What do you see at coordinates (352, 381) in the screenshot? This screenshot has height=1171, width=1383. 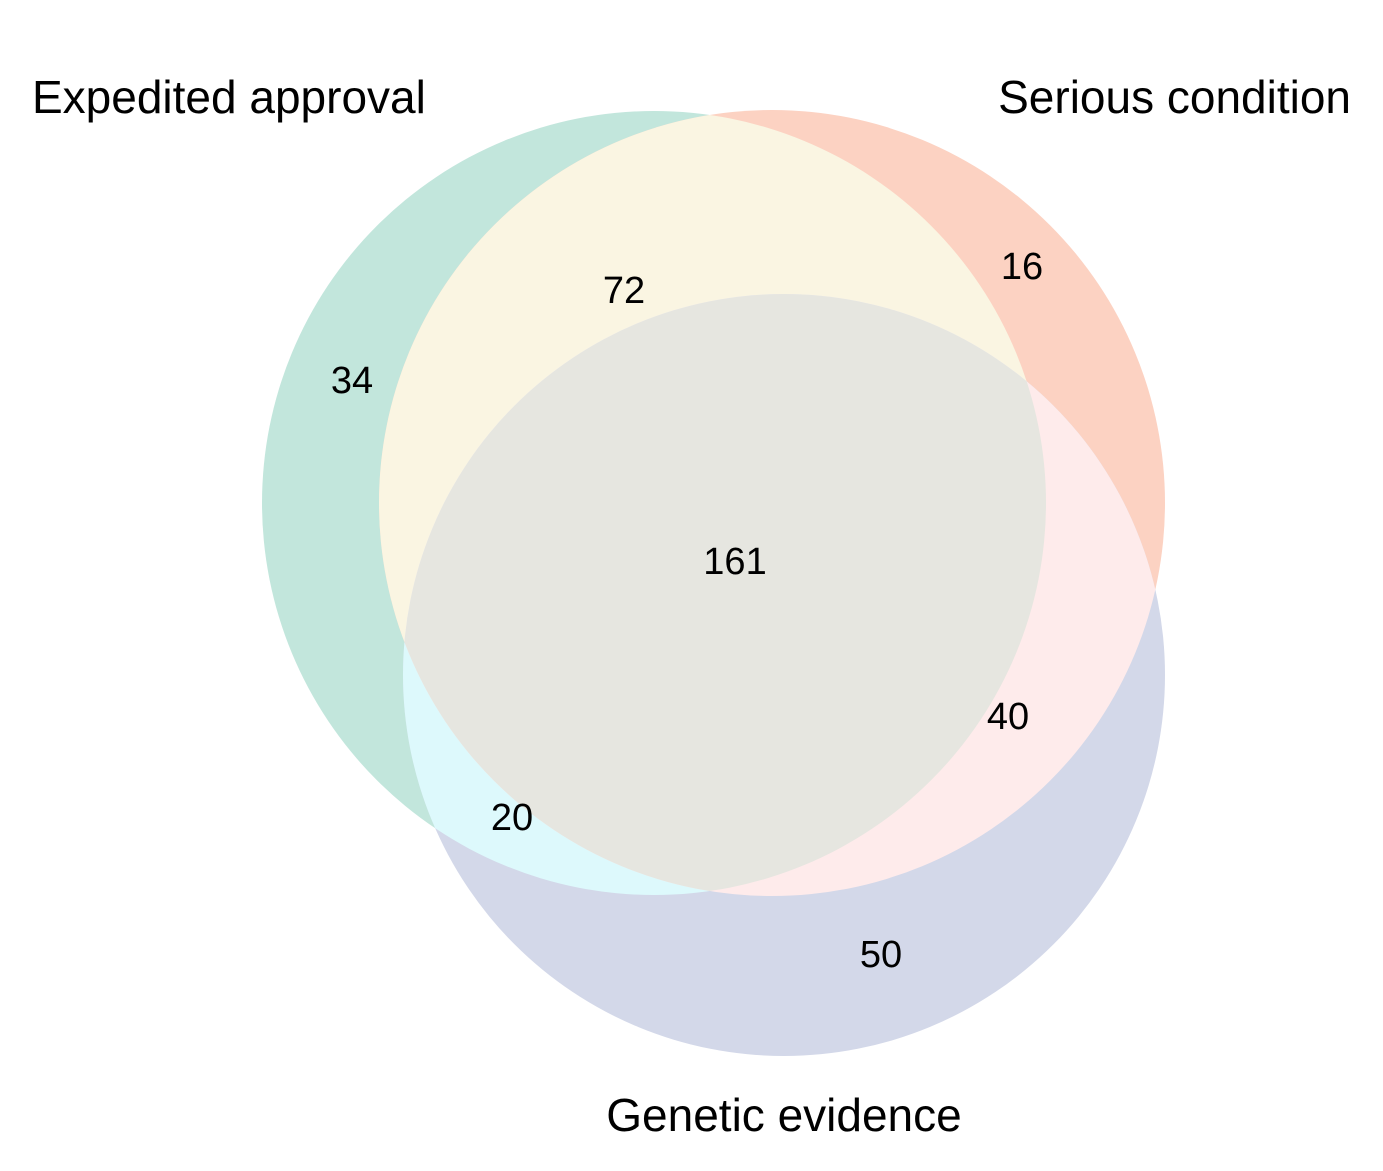 I see `expedited-only-count: 34` at bounding box center [352, 381].